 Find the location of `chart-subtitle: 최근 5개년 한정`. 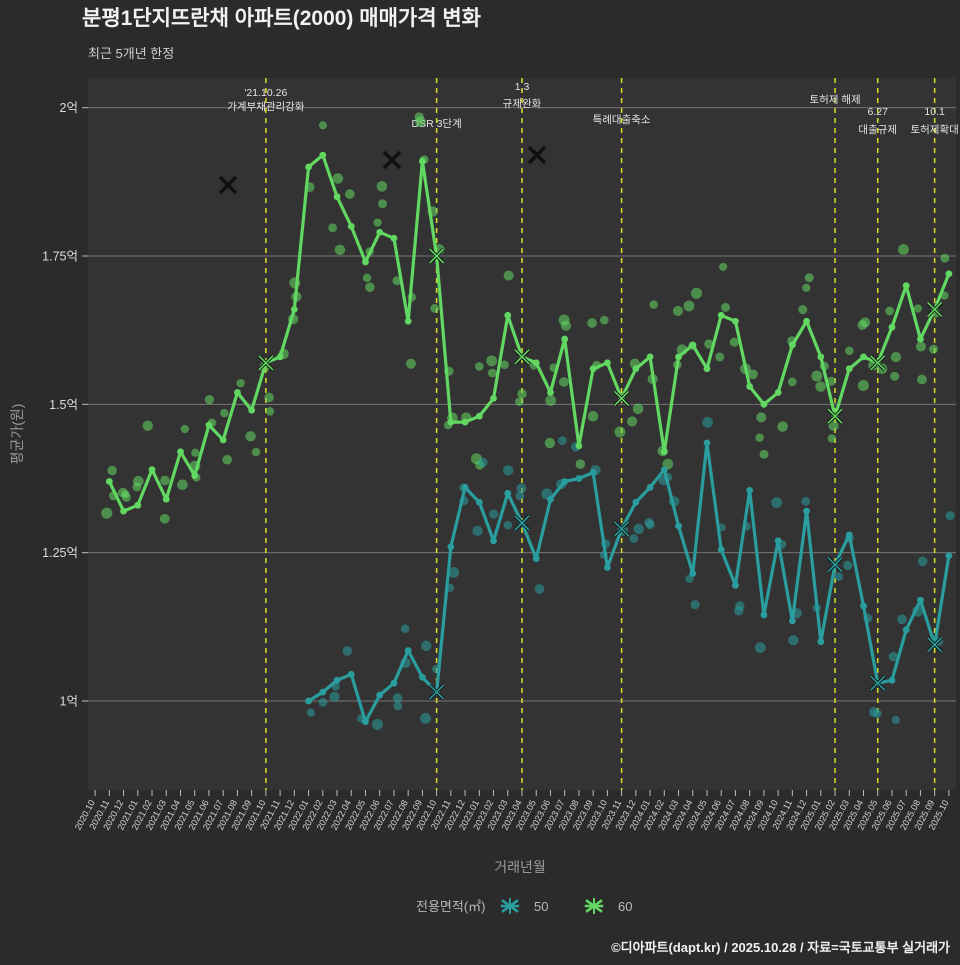

chart-subtitle: 최근 5개년 한정 is located at coordinates (131, 53).